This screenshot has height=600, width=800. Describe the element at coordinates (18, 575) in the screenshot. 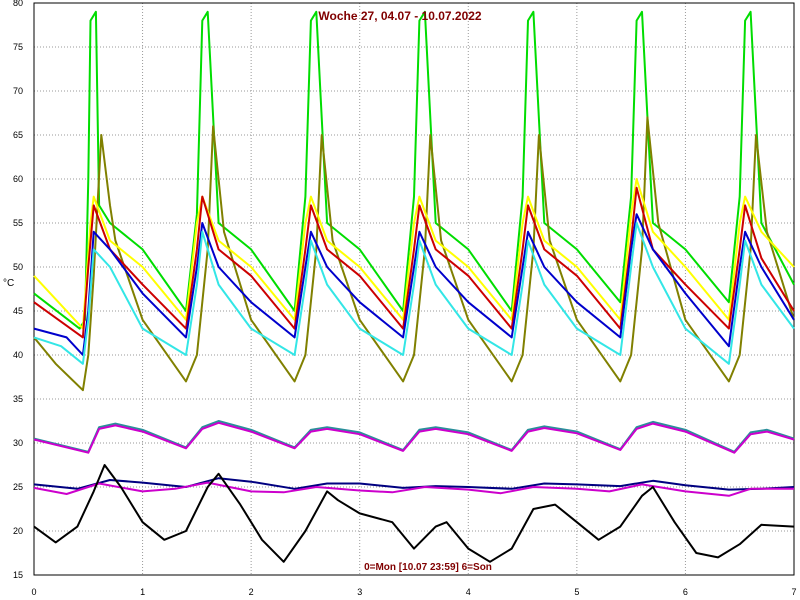

I see `y-tick-label: 15` at that location.